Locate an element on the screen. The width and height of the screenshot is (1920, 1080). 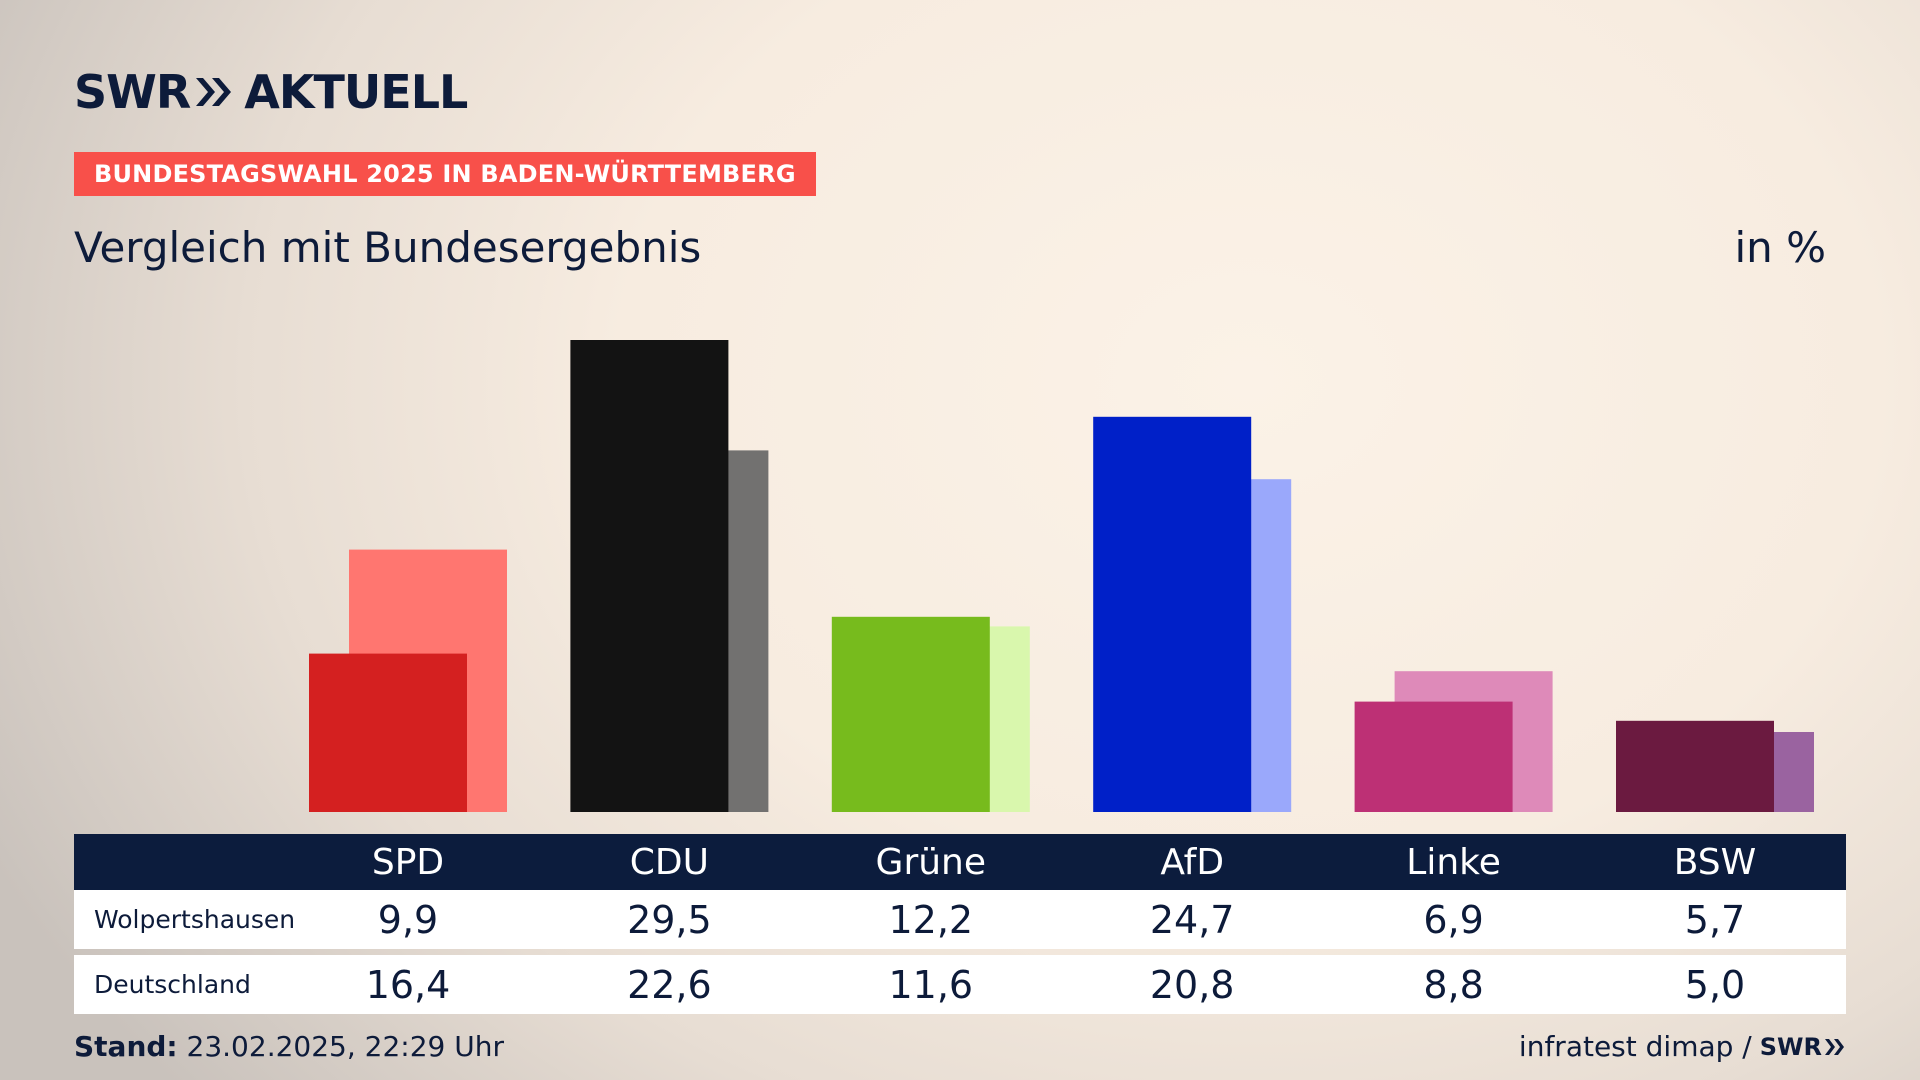
bar-wolpertshausen-bsw is located at coordinates (1695, 766).